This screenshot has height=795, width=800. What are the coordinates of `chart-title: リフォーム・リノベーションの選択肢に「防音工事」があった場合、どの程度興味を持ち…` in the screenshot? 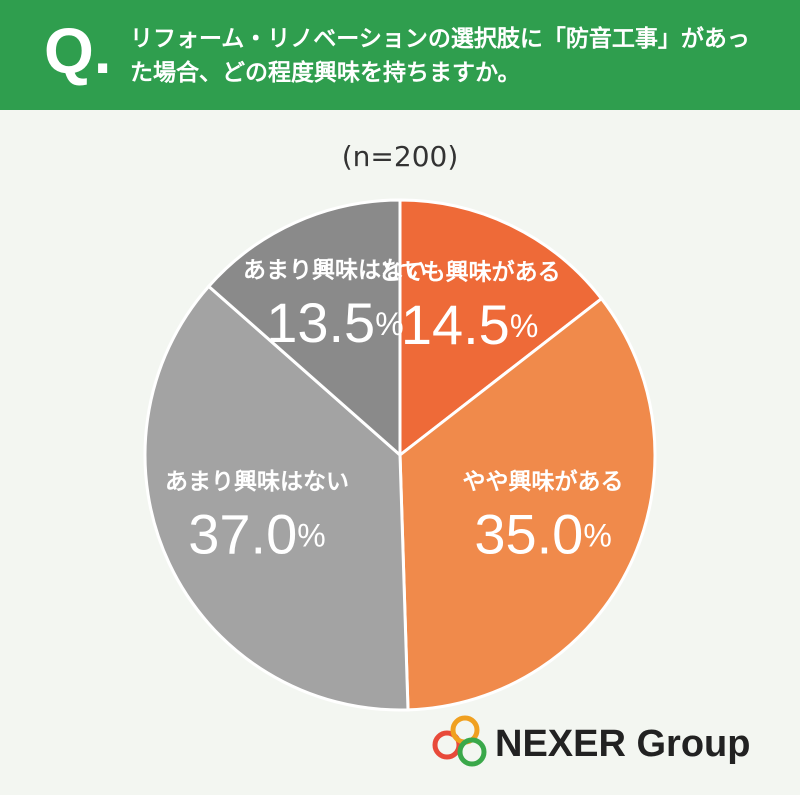 It's located at (440, 56).